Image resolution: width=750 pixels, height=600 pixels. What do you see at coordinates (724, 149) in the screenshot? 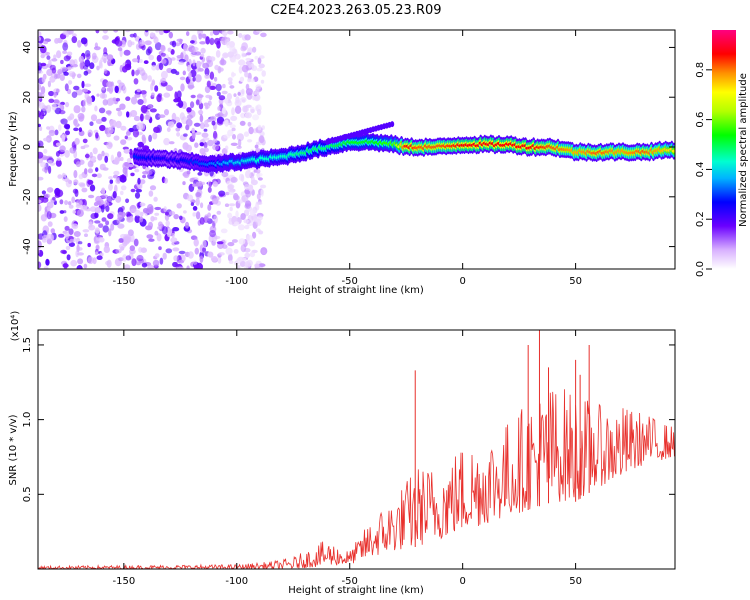
I see `colorbar-gradient` at bounding box center [724, 149].